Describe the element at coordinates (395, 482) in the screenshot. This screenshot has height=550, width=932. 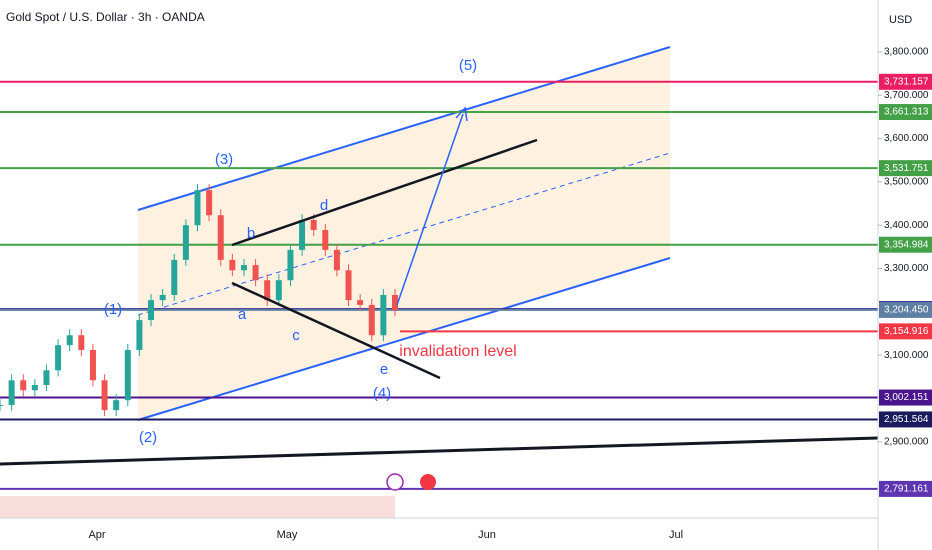
I see `event-icon` at that location.